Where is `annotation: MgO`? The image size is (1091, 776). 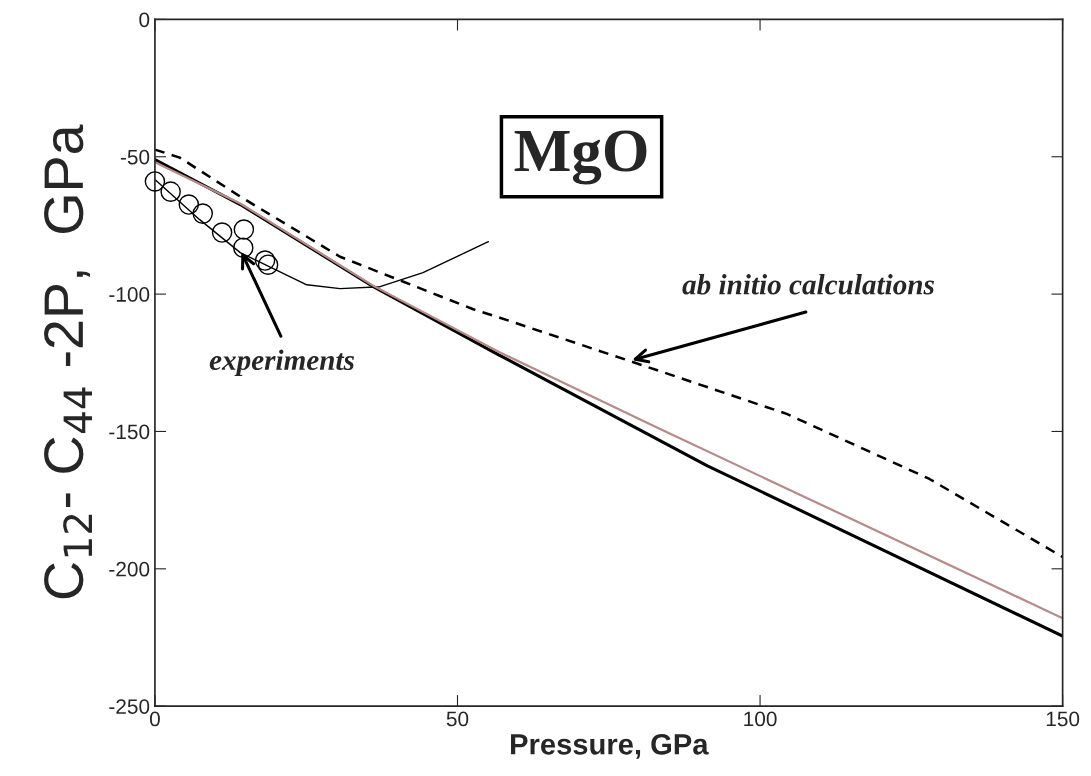
annotation: MgO is located at coordinates (580, 157).